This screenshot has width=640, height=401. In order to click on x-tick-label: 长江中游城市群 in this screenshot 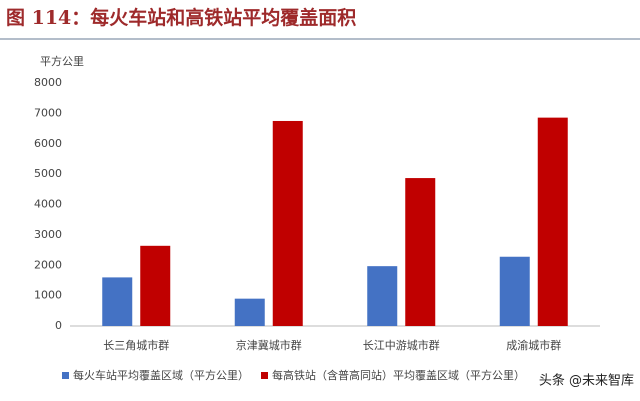, I will do `click(401, 345)`.